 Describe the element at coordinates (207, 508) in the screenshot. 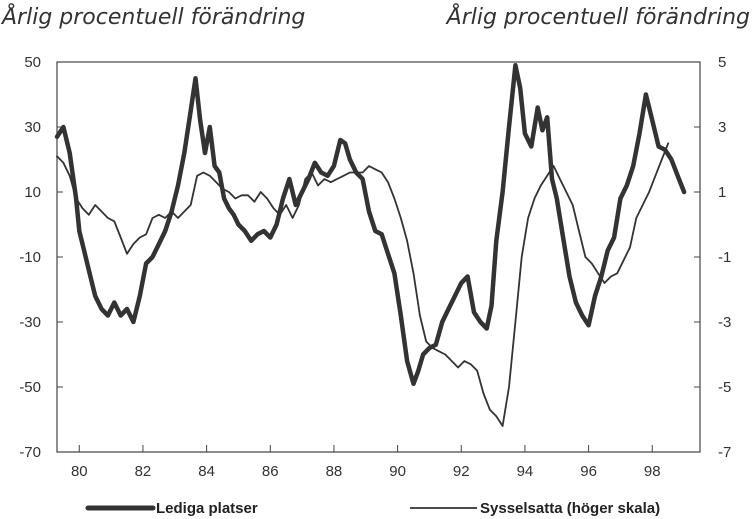

I see `legend-label-lediga-platser: Lediga platser` at that location.